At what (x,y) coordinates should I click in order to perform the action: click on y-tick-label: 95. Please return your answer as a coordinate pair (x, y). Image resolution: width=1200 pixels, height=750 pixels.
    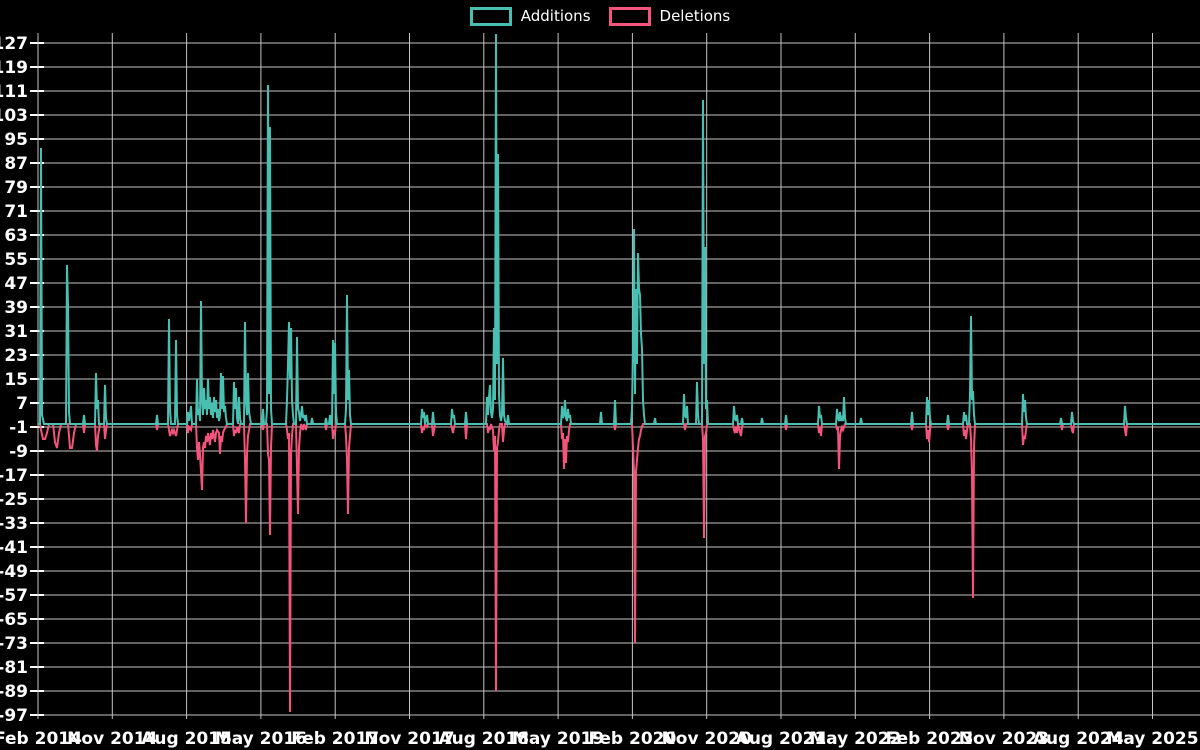
    Looking at the image, I should click on (16, 140).